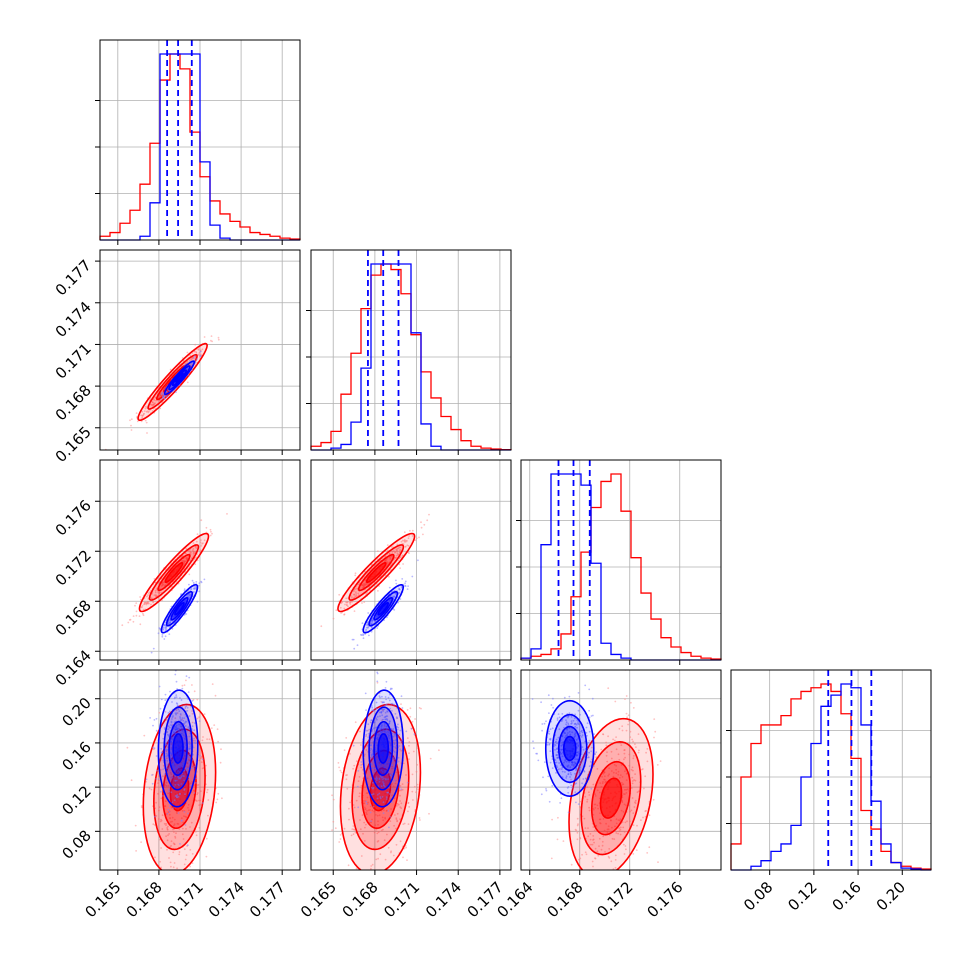  Describe the element at coordinates (73, 277) in the screenshot. I see `ytick-label-2-4: 0.177` at that location.